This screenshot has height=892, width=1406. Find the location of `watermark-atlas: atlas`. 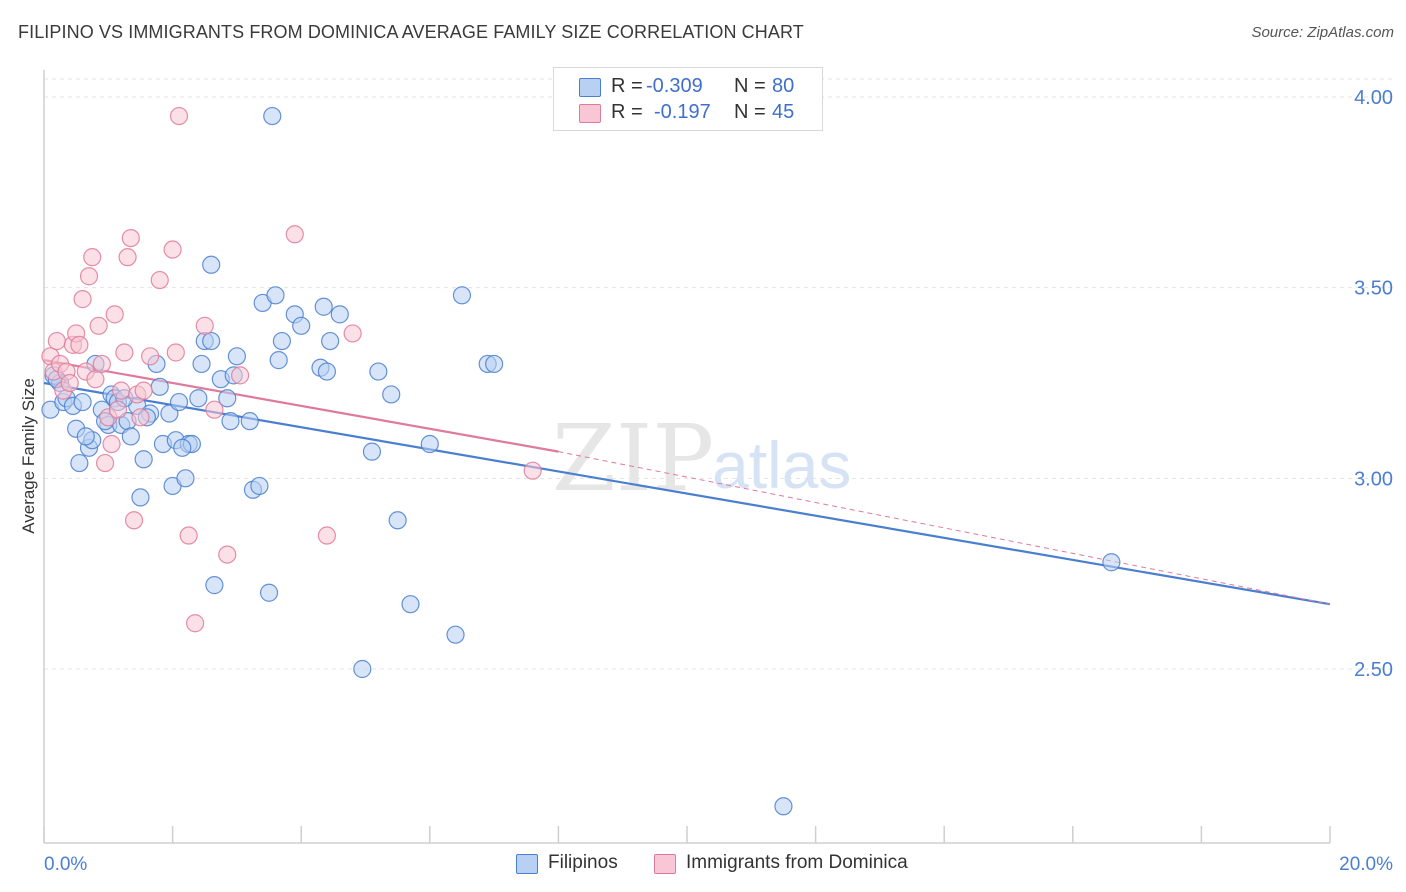

watermark-atlas: atlas is located at coordinates (781, 465).